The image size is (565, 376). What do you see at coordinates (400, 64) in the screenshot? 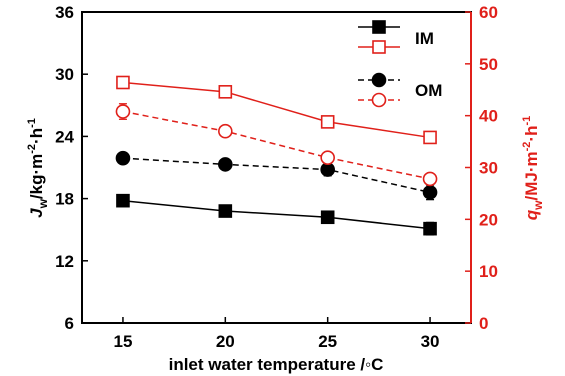
I see `legend: IM OM` at bounding box center [400, 64].